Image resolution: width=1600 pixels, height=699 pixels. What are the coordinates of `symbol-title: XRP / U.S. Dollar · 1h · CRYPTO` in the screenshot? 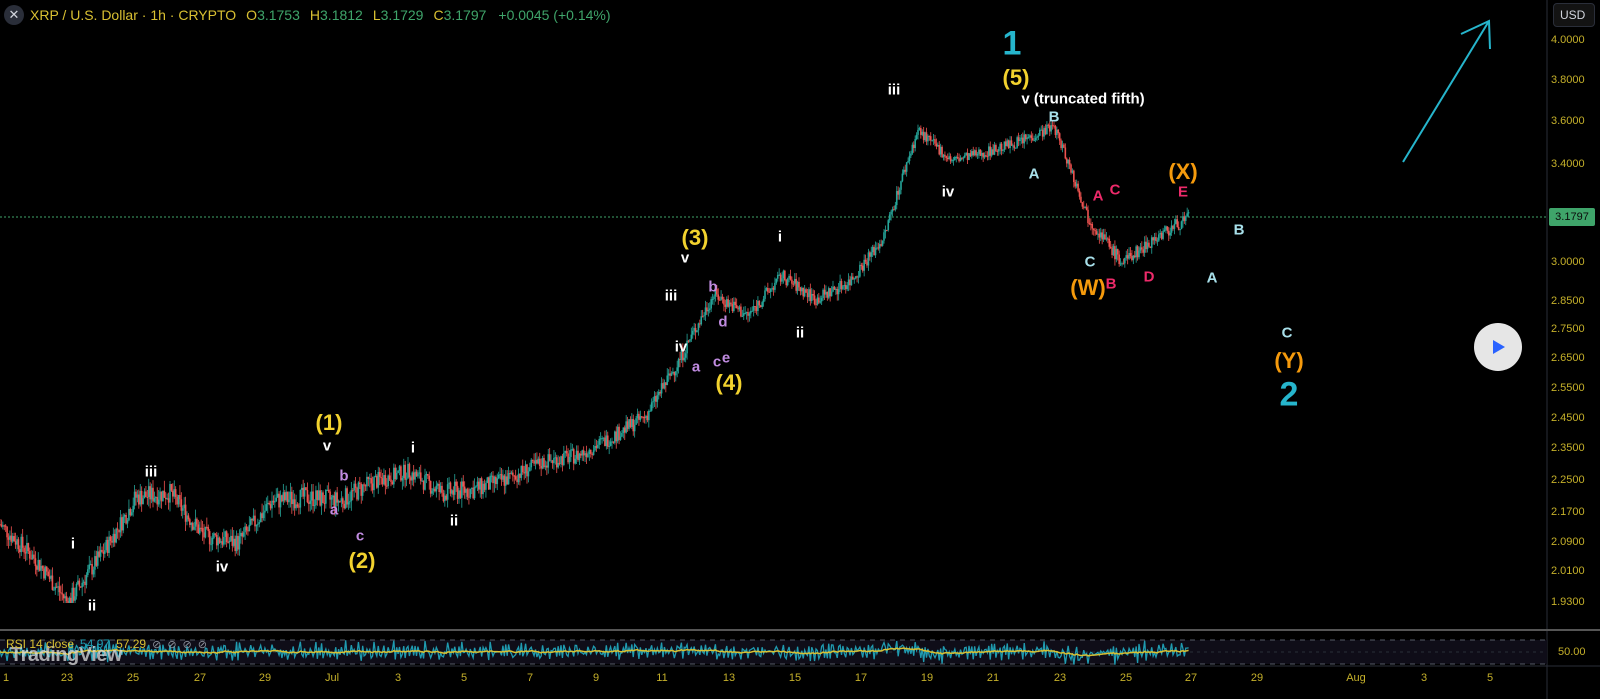 It's located at (133, 15).